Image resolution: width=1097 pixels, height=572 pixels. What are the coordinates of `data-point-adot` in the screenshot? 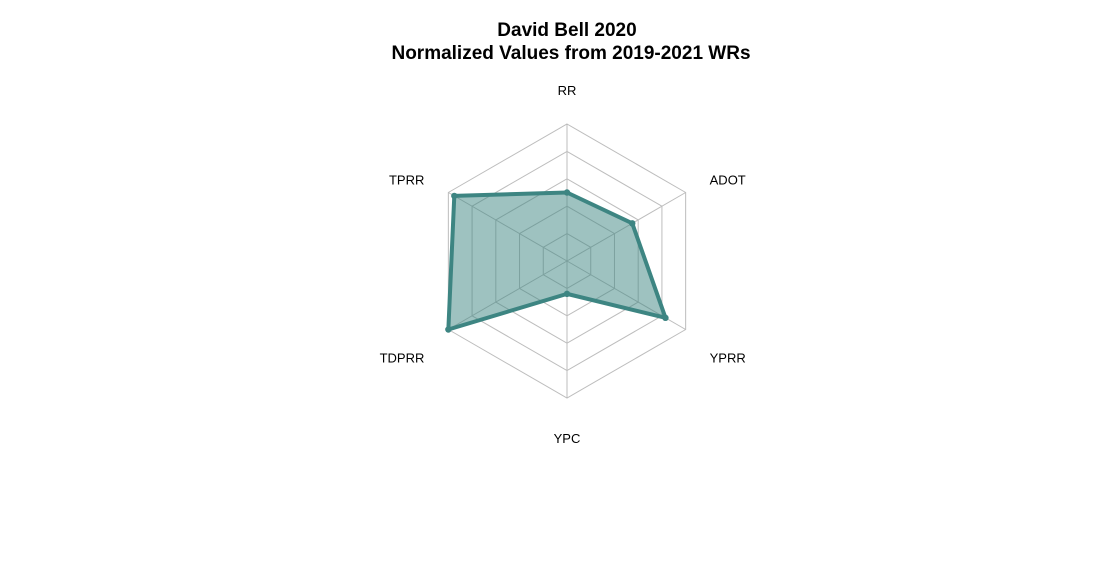 It's located at (632, 223).